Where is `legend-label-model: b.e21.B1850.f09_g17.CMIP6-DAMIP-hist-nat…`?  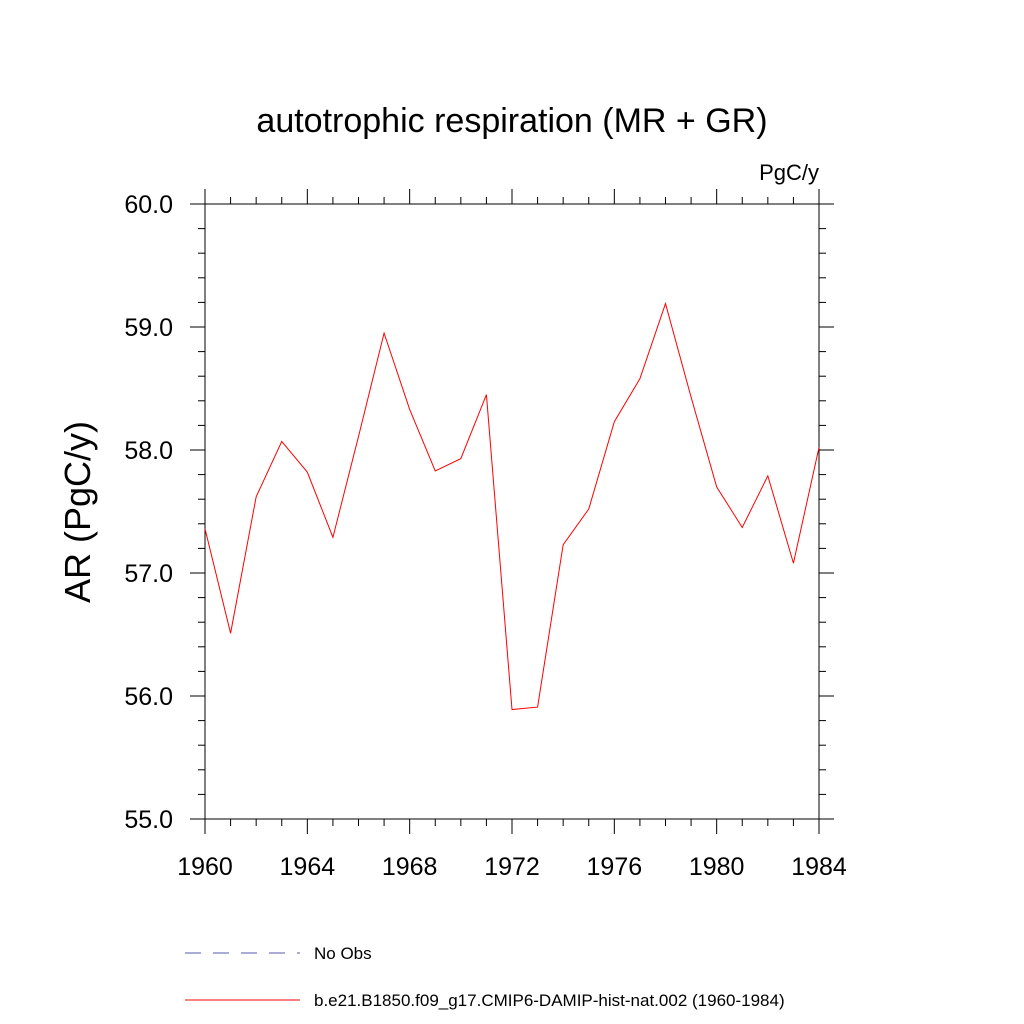
legend-label-model: b.e21.B1850.f09_g17.CMIP6-DAMIP-hist-nat… is located at coordinates (549, 1000).